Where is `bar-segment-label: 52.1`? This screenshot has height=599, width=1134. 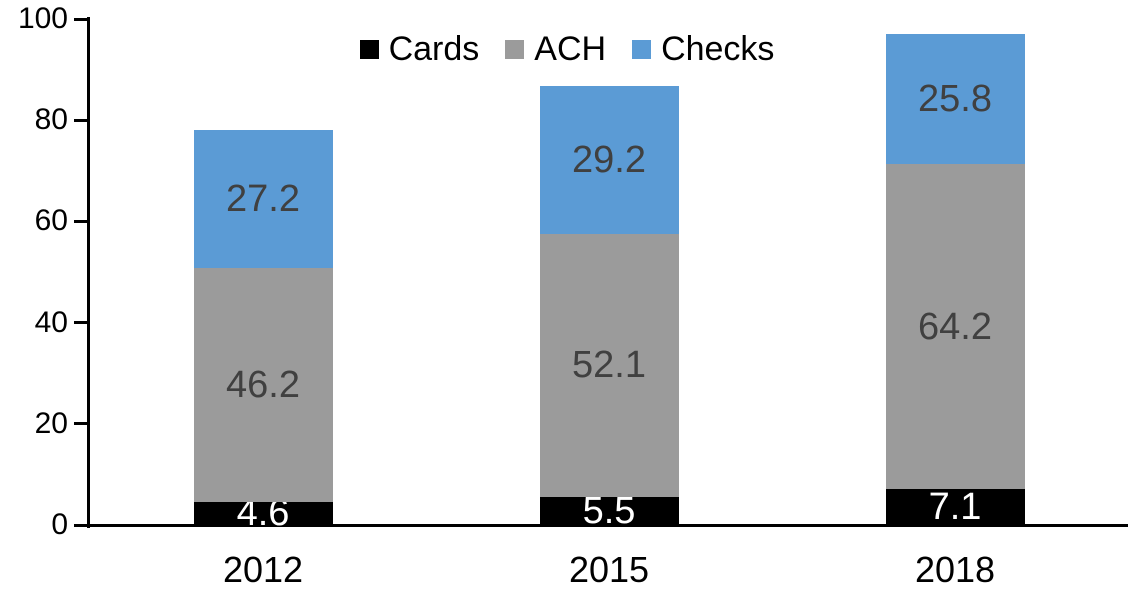 bar-segment-label: 52.1 is located at coordinates (609, 365).